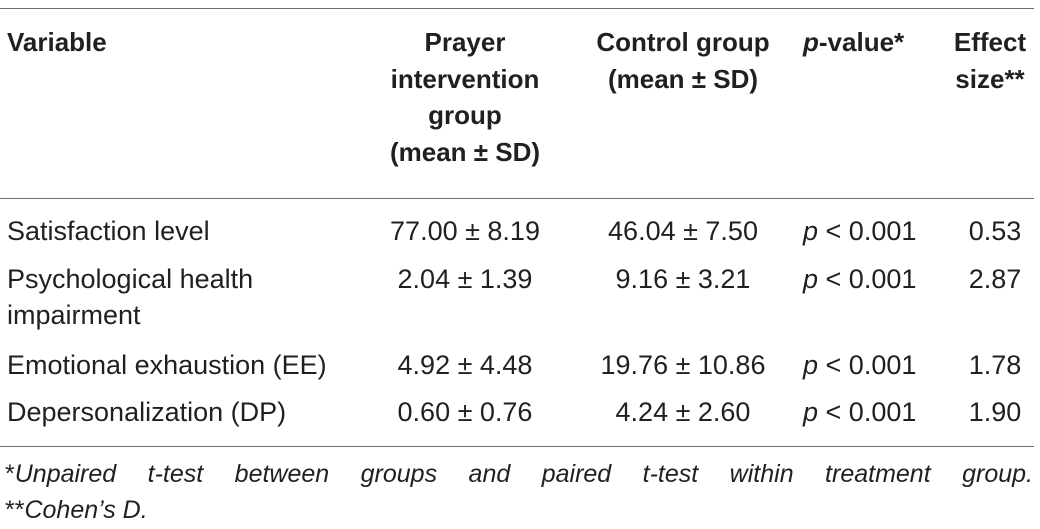  I want to click on row-effect-size: 1.78, so click(995, 365).